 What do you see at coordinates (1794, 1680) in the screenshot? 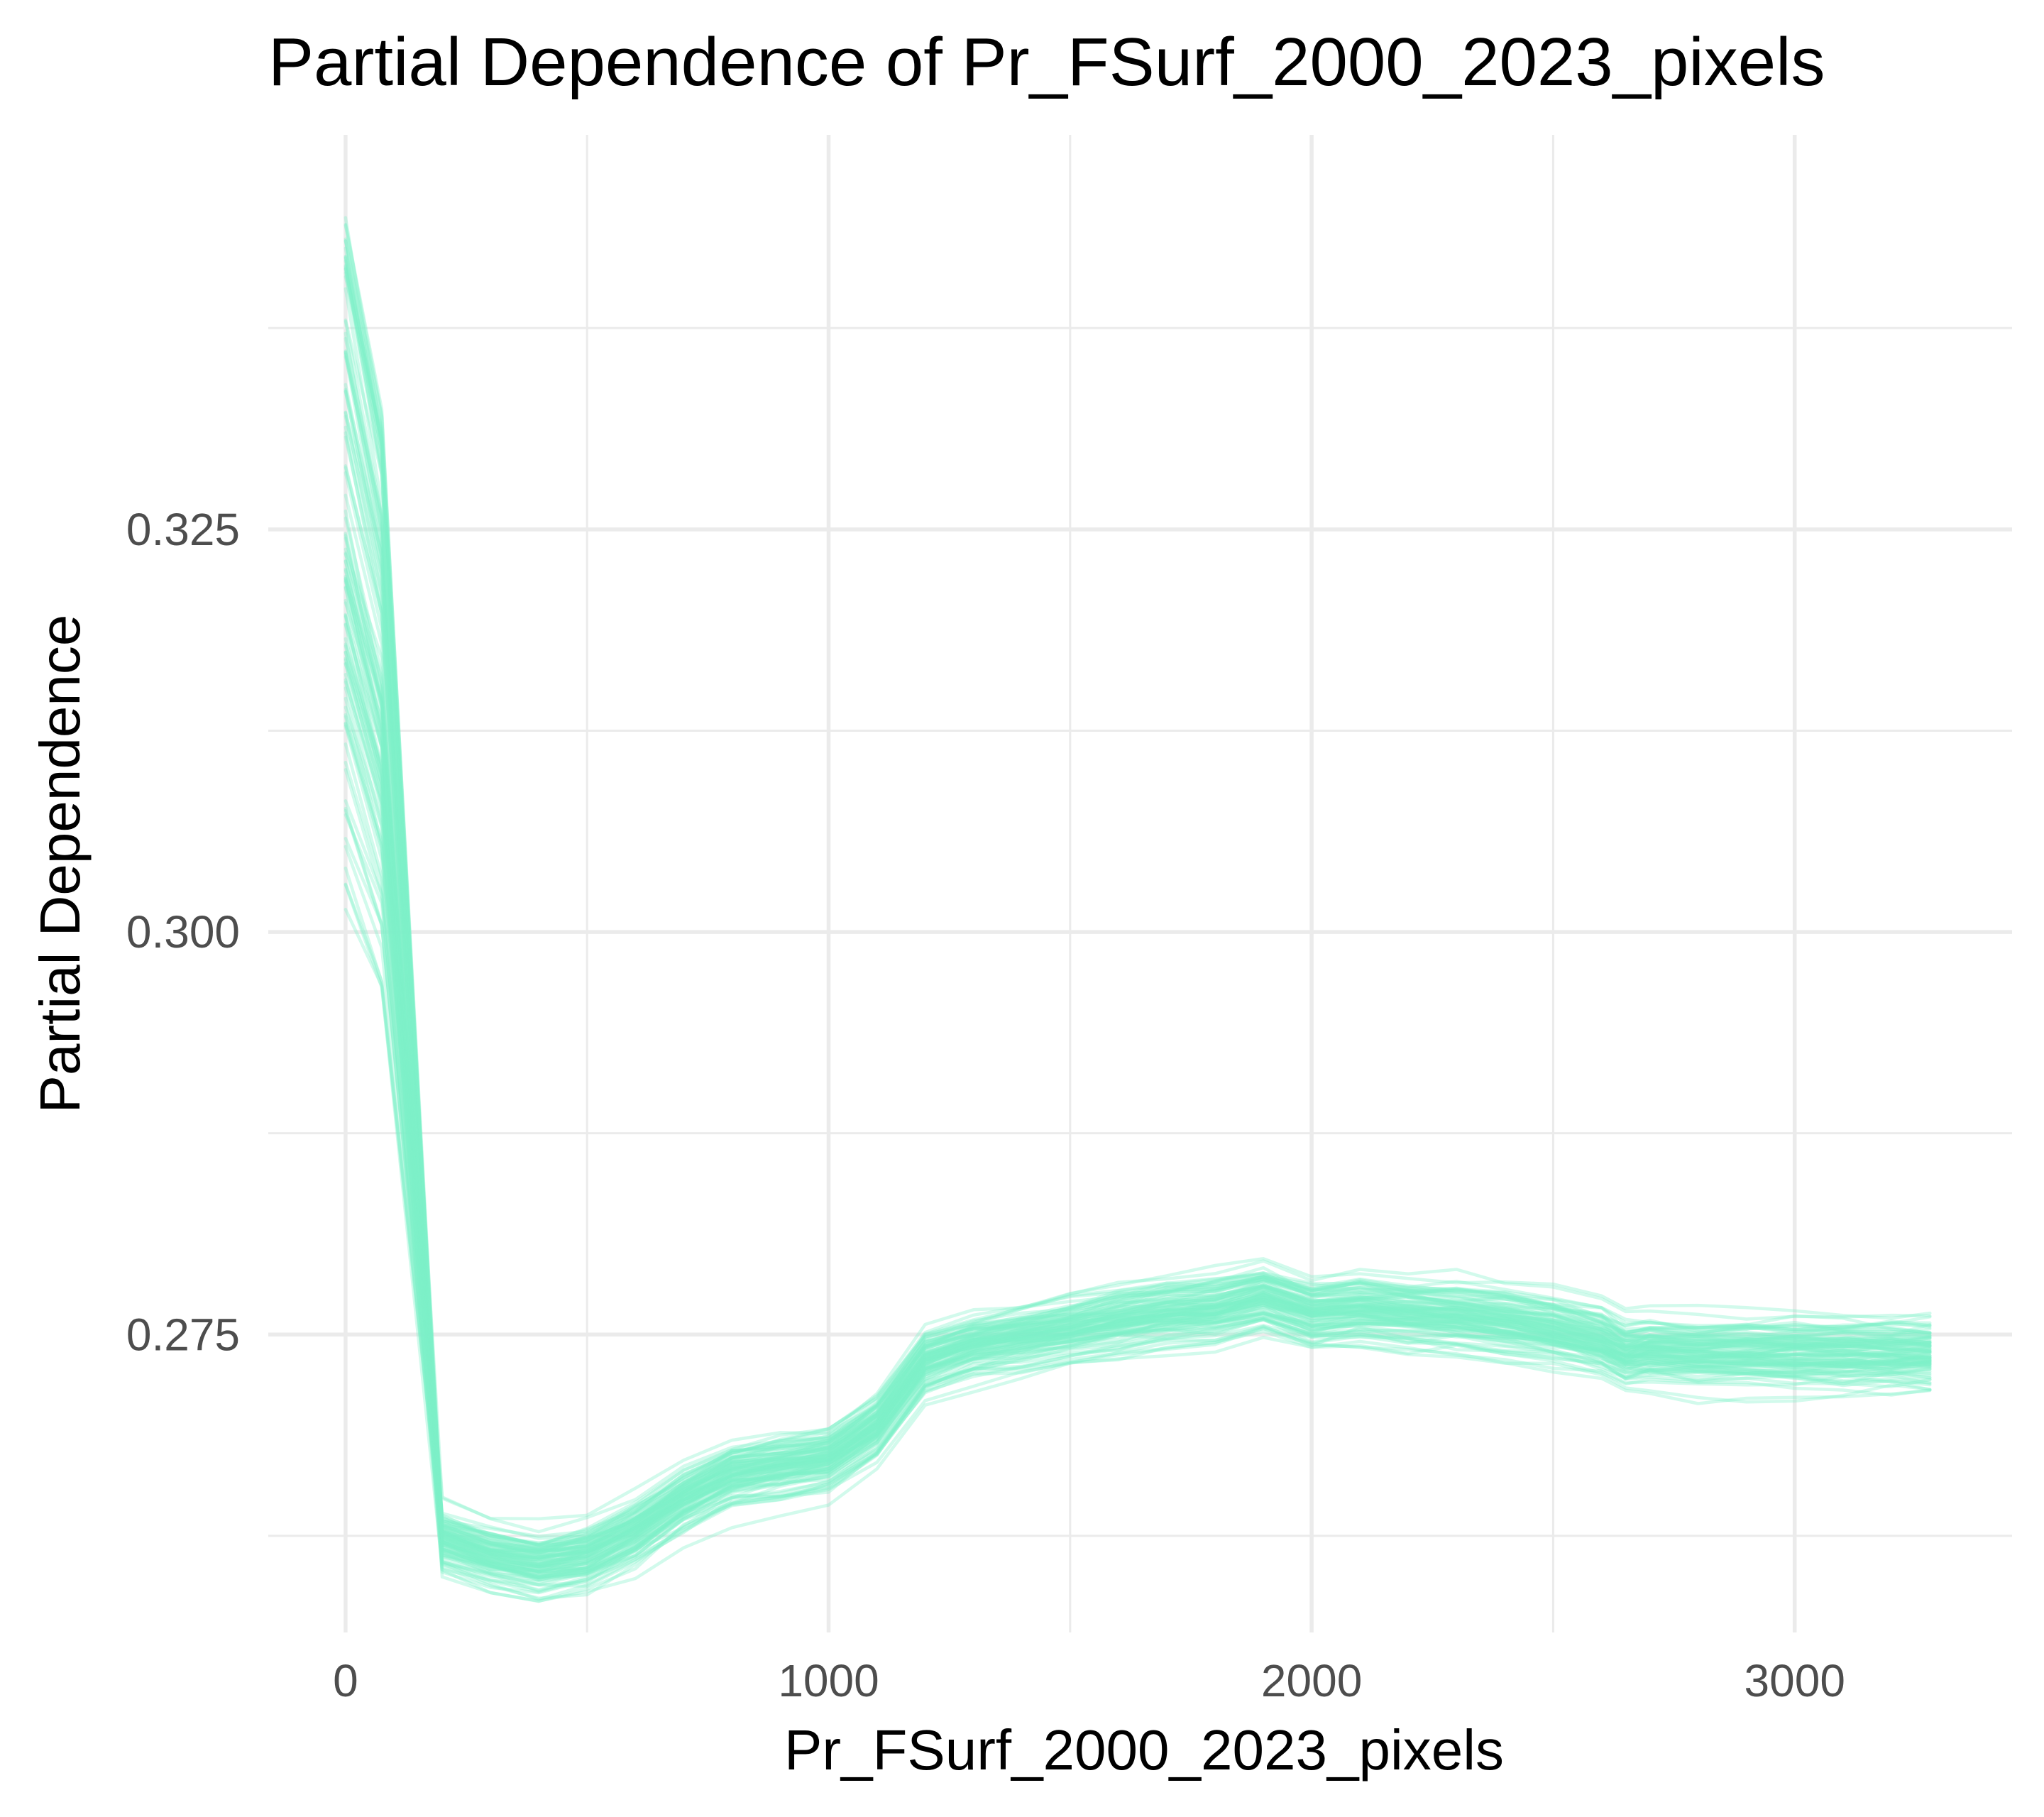
I see `x-tick-label: 3000` at bounding box center [1794, 1680].